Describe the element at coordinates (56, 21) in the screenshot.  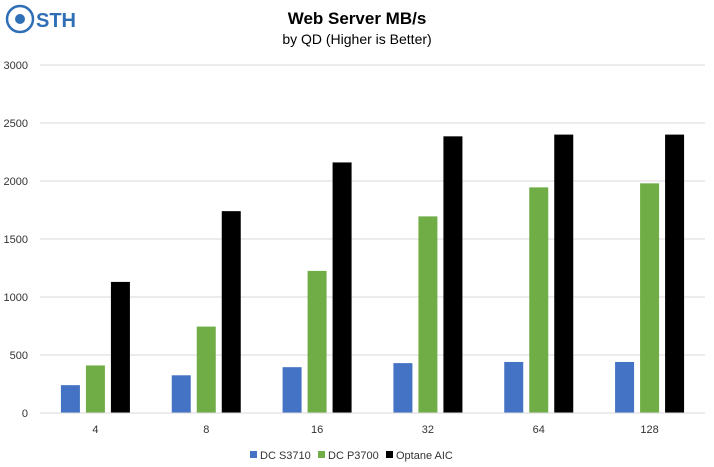
I see `logo-text: STH` at that location.